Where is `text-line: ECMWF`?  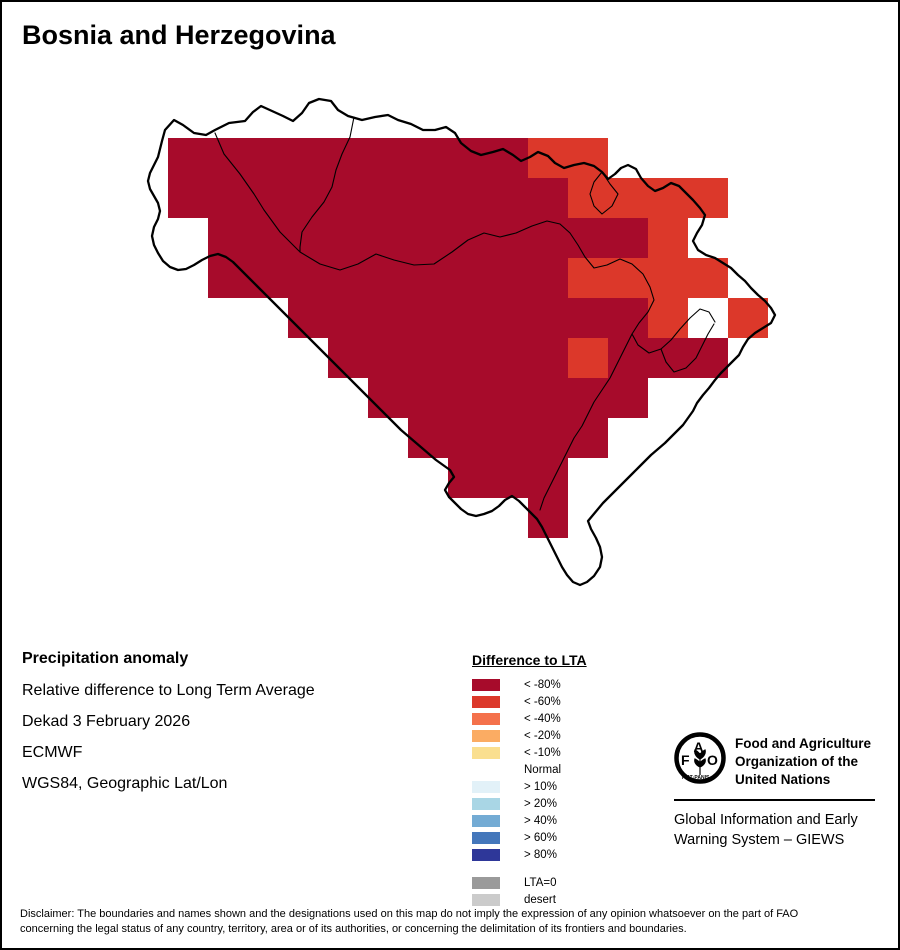
text-line: ECMWF is located at coordinates (52, 752).